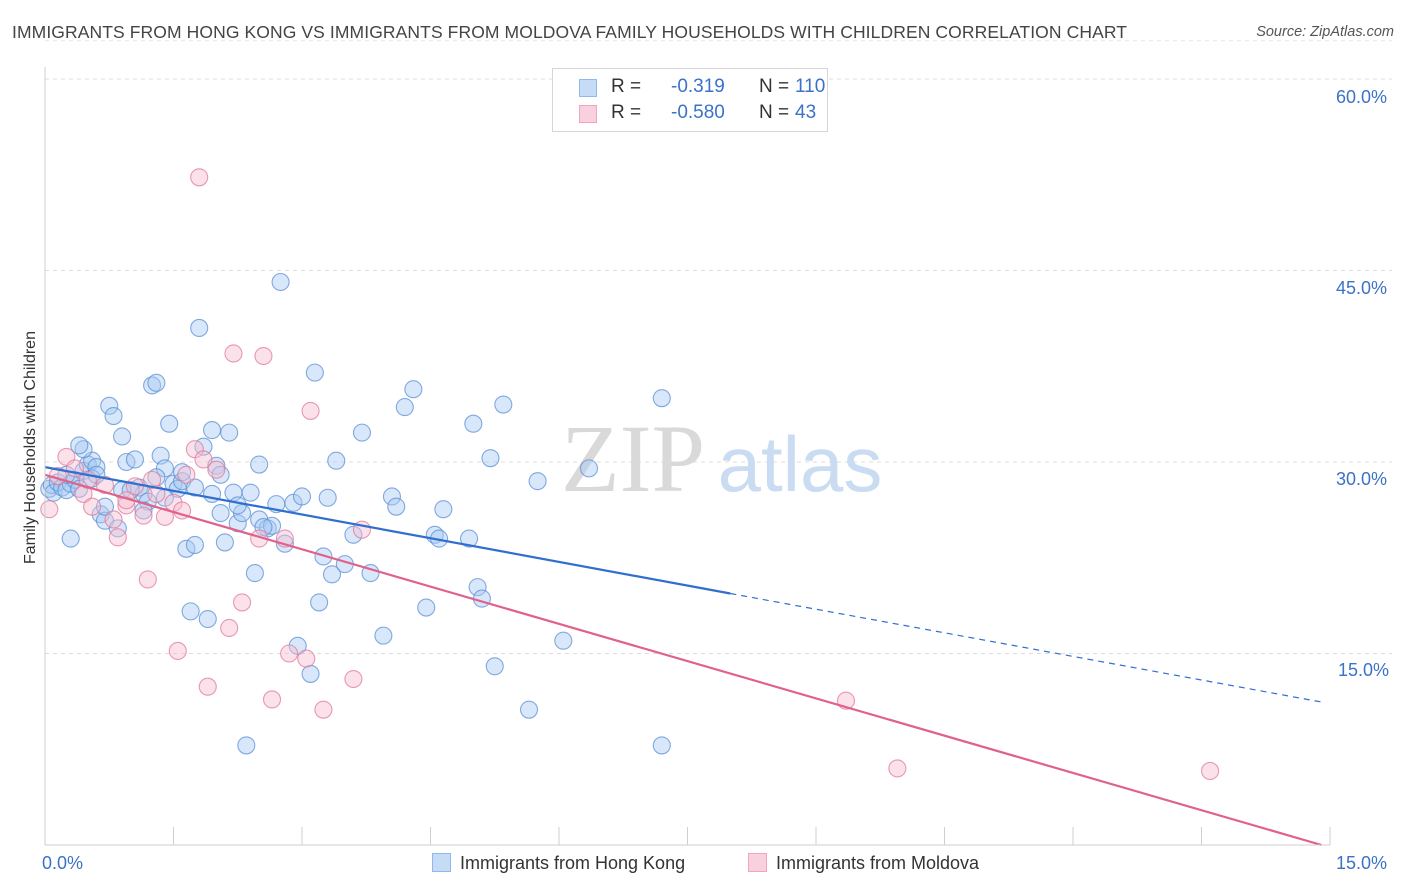 Image resolution: width=1406 pixels, height=892 pixels. What do you see at coordinates (573, 863) in the screenshot?
I see `legend-label-hong-kong: Immigrants from Hong Kong` at bounding box center [573, 863].